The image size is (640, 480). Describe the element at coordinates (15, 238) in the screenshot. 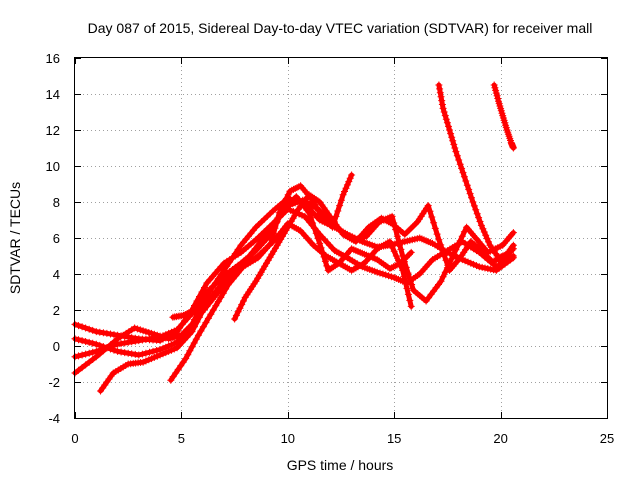

I see `y-axis-label: SDTVAR / TECUs` at that location.